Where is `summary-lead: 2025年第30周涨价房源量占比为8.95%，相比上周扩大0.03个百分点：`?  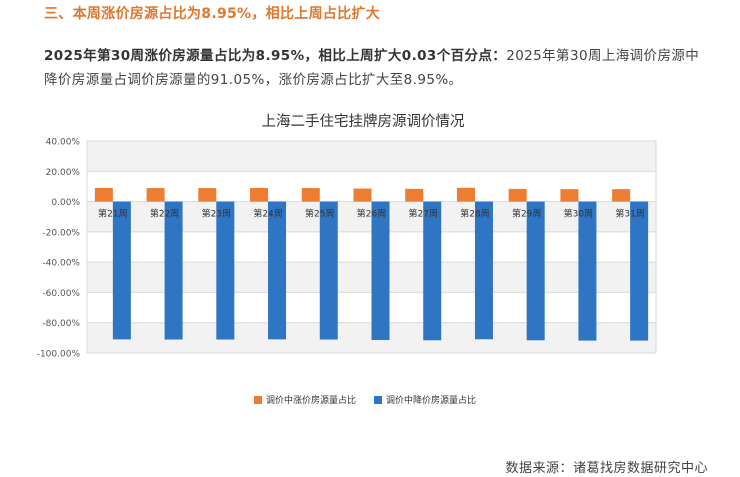
summary-lead: 2025年第30周涨价房源量占比为8.95%，相比上周扩大0.03个百分点： is located at coordinates (275, 56).